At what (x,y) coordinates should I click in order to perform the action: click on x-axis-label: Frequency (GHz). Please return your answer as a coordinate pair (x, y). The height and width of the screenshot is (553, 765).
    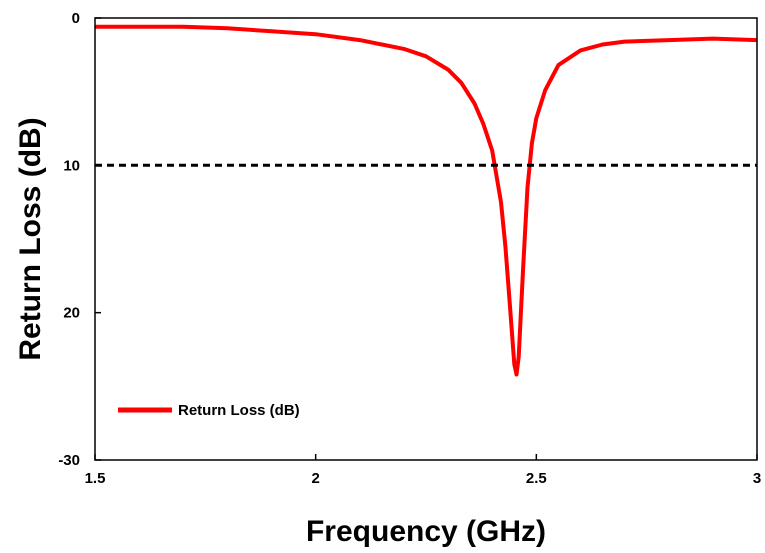
    Looking at the image, I should click on (426, 531).